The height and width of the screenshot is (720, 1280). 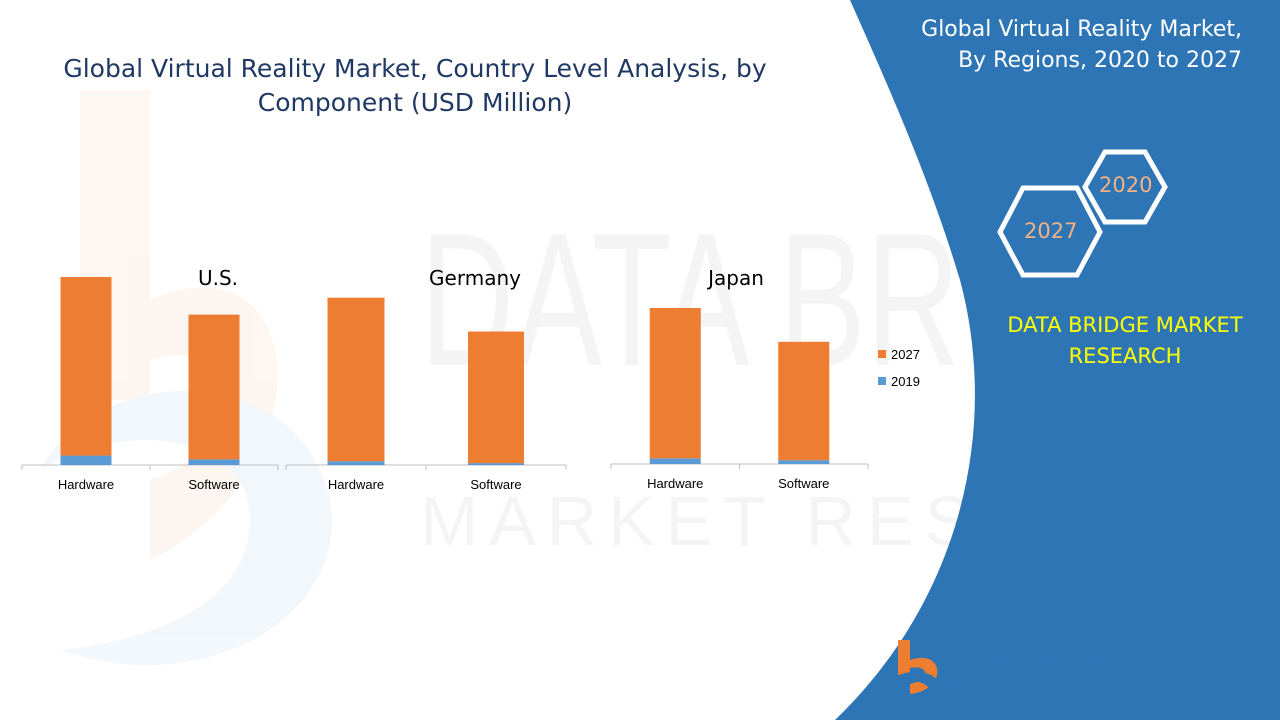 I want to click on brand-label-line2: RESEARCH, so click(x=1125, y=356).